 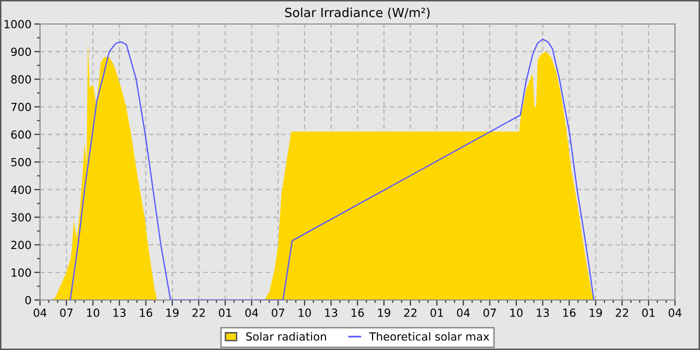 I want to click on y-tick-label: 700, so click(x=21, y=107).